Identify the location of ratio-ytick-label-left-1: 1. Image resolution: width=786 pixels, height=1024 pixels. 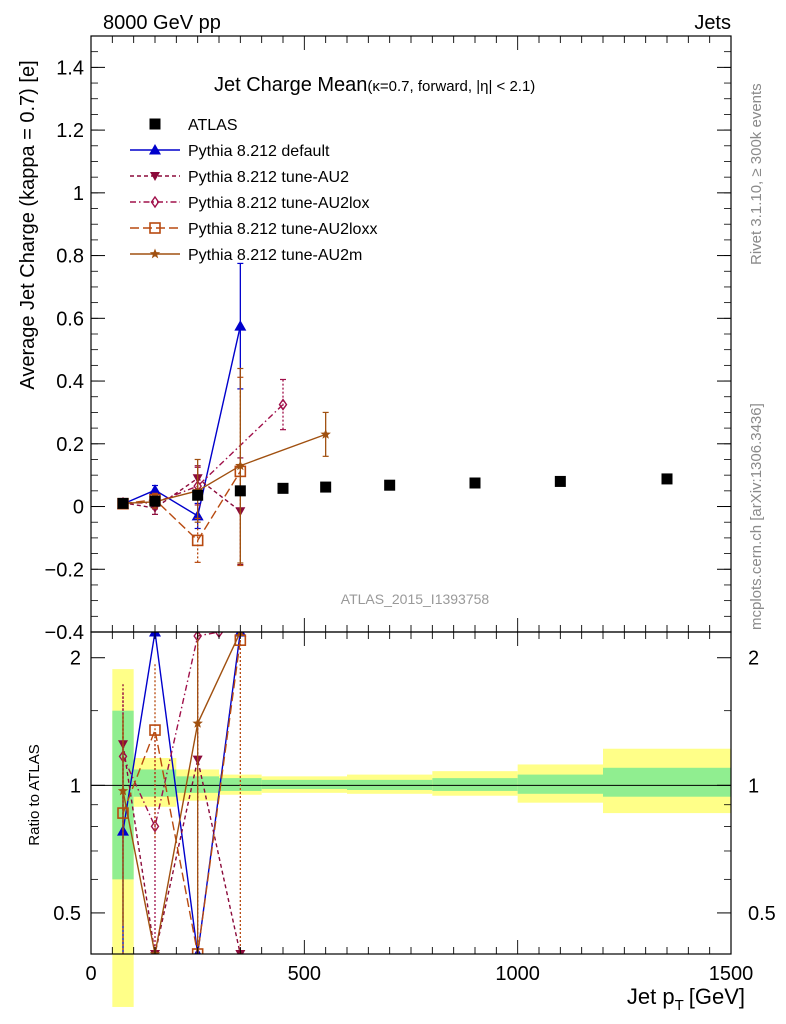
(75, 786).